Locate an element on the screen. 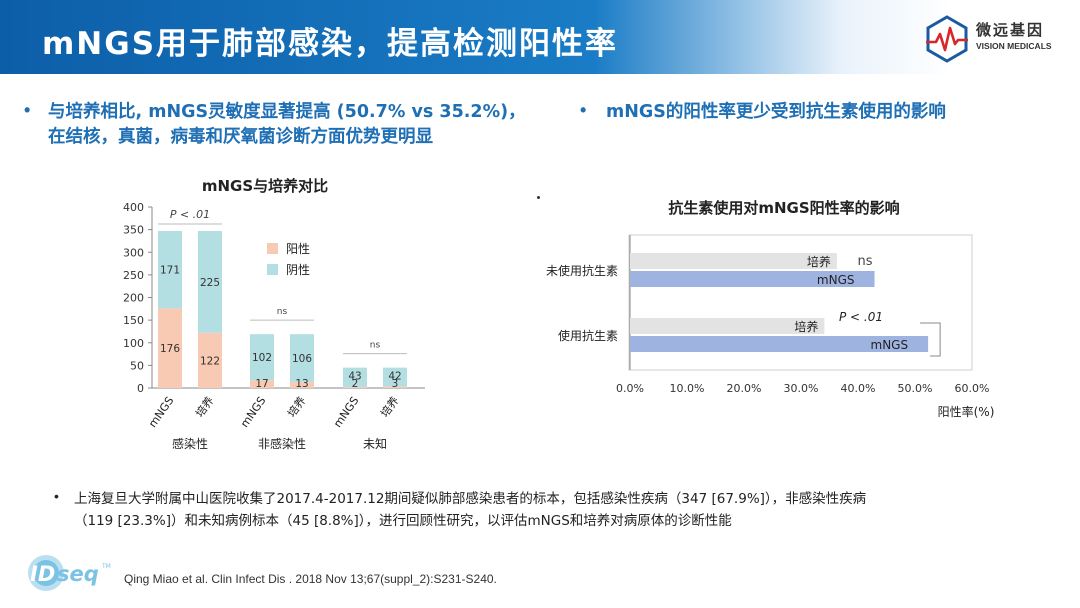 This screenshot has width=1080, height=608. company-logo: 微远基因 VISION MEDICALS is located at coordinates (997, 39).